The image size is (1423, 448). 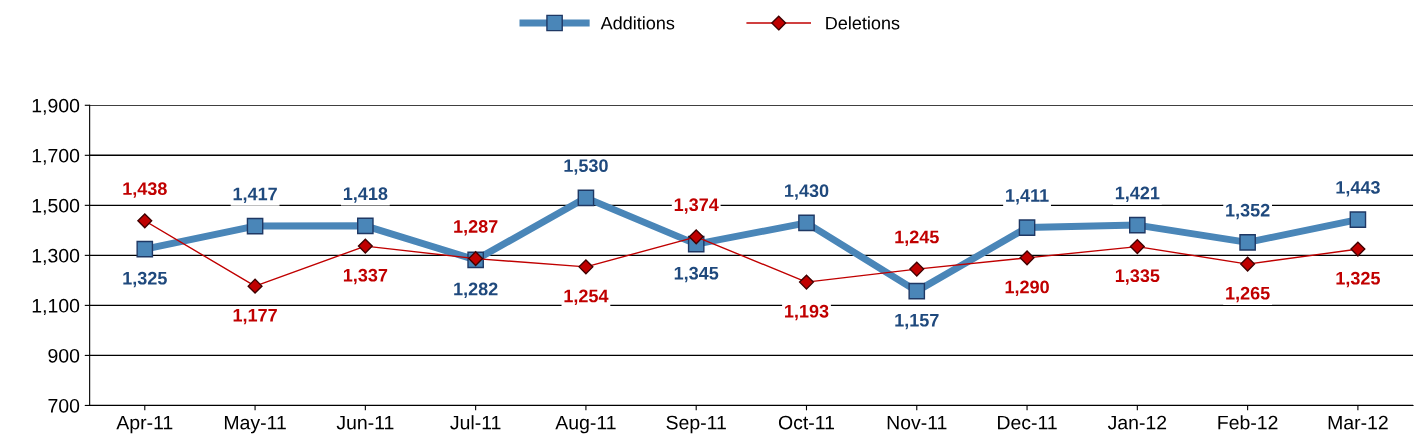 I want to click on legend-label: Deletions, so click(x=863, y=23).